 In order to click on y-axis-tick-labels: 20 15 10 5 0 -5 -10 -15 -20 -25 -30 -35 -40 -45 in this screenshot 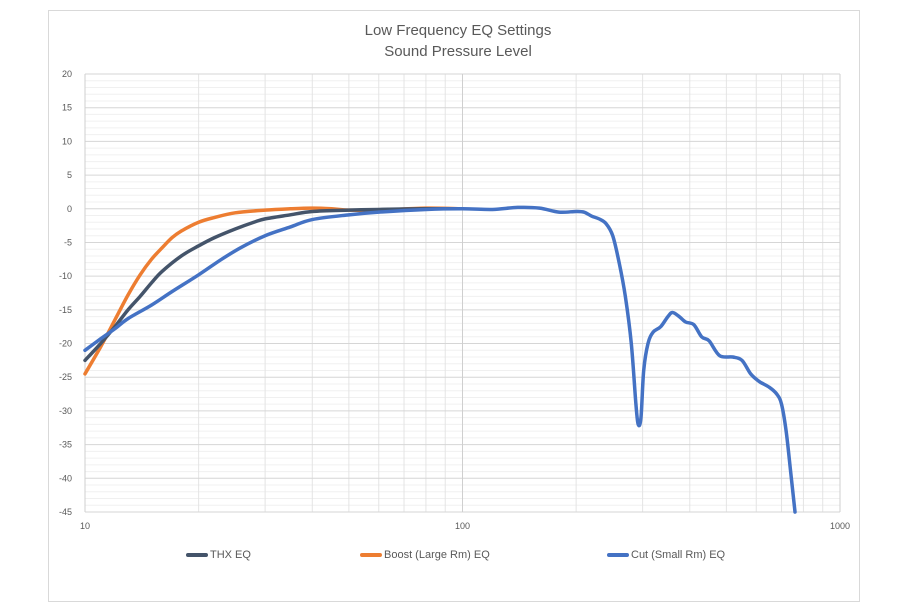, I will do `click(65, 293)`.